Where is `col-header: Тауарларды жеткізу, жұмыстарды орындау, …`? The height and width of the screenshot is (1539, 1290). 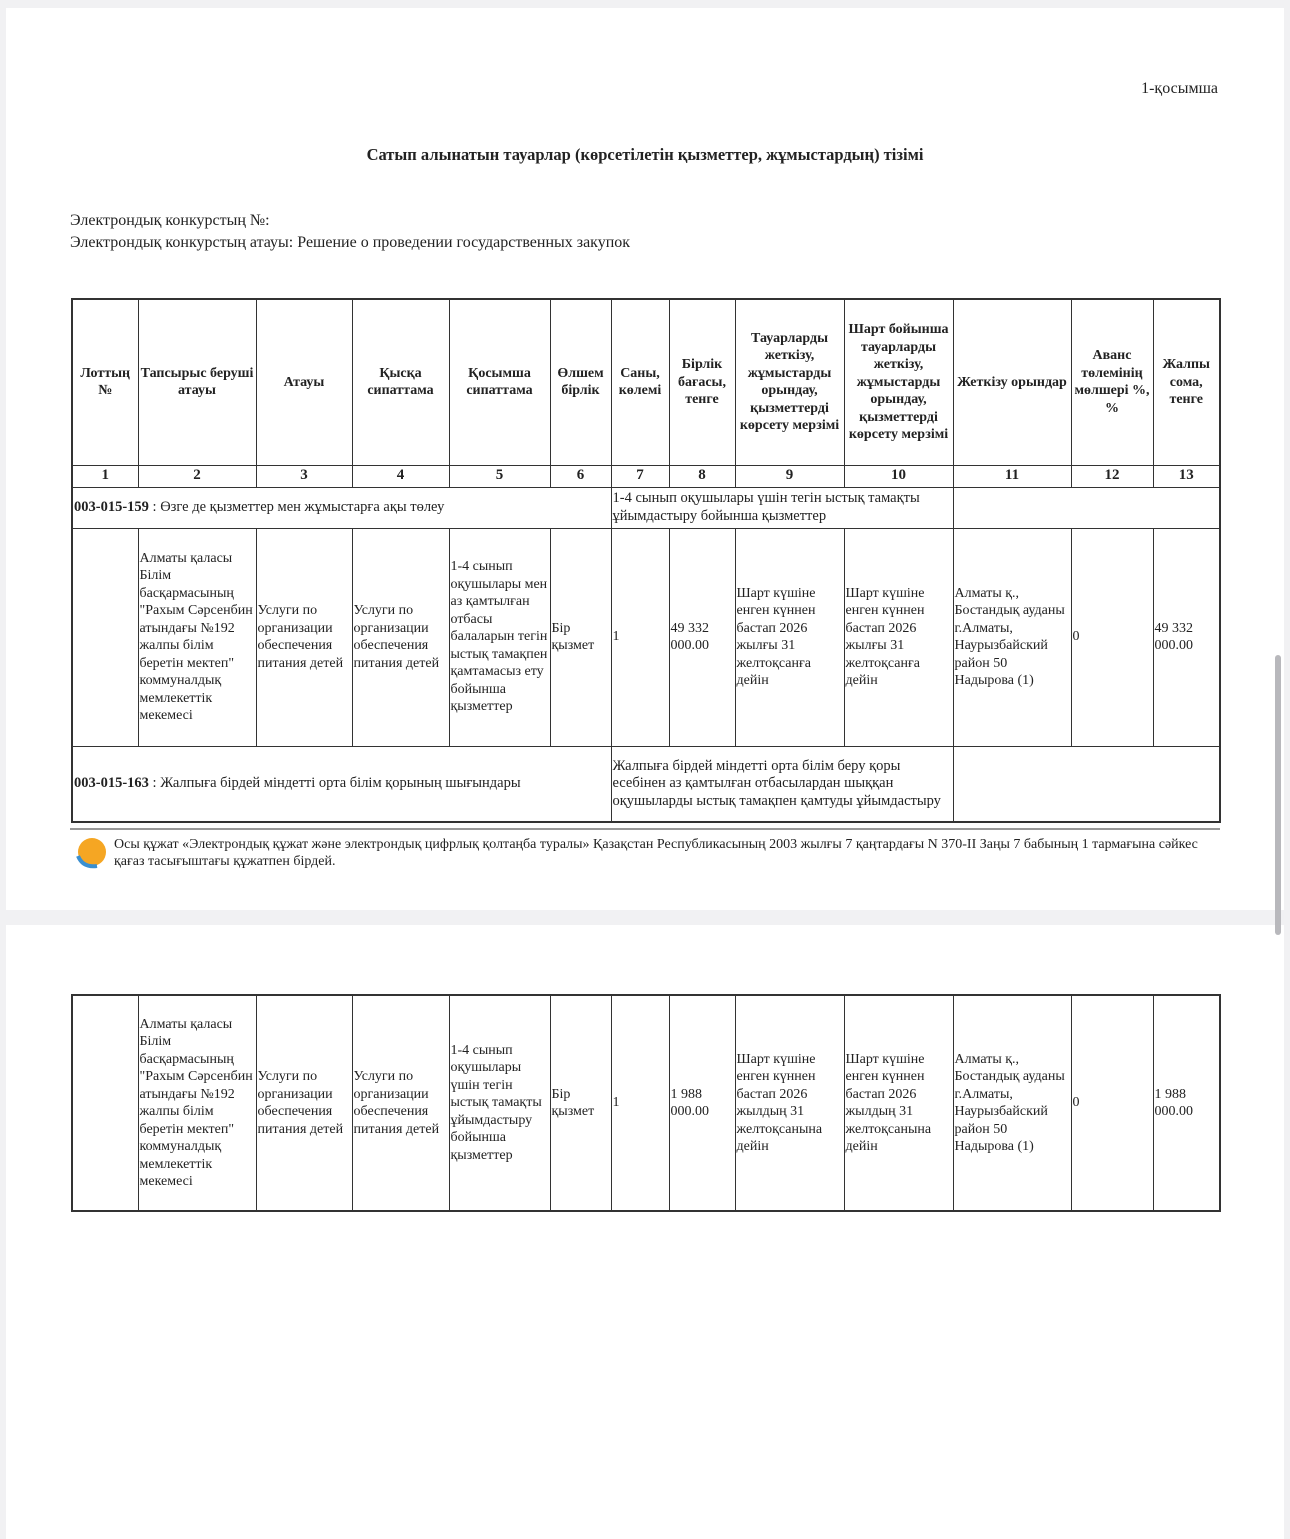
col-header: Тауарларды жеткізу, жұмыстарды орындау, … is located at coordinates (789, 382).